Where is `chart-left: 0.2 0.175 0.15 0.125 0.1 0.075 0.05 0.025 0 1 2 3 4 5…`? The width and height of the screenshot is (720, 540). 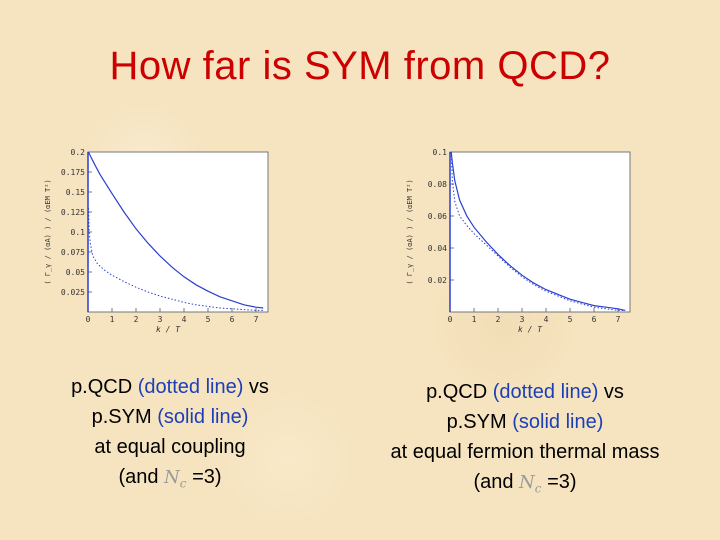
chart-left: 0.2 0.175 0.15 0.125 0.1 0.075 0.05 0.025 0 1 2 3 4 5… is located at coordinates (156, 241).